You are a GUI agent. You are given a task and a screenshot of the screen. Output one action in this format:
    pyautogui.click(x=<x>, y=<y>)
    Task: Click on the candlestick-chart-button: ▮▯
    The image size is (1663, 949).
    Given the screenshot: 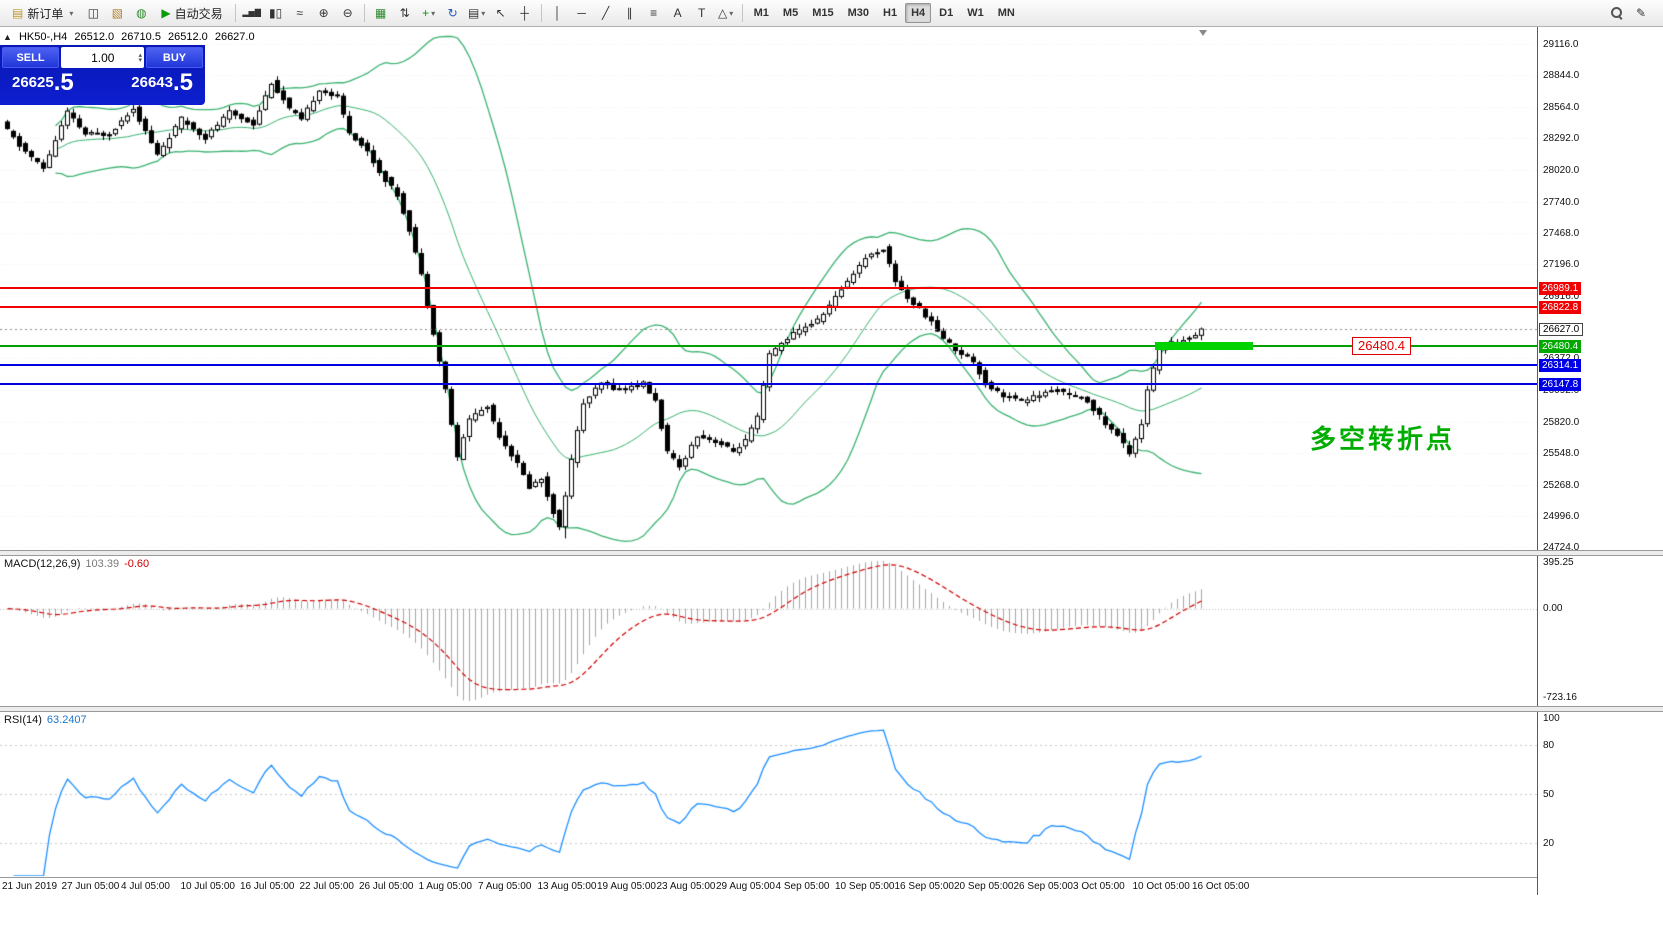 What is the action you would take?
    pyautogui.click(x=276, y=13)
    